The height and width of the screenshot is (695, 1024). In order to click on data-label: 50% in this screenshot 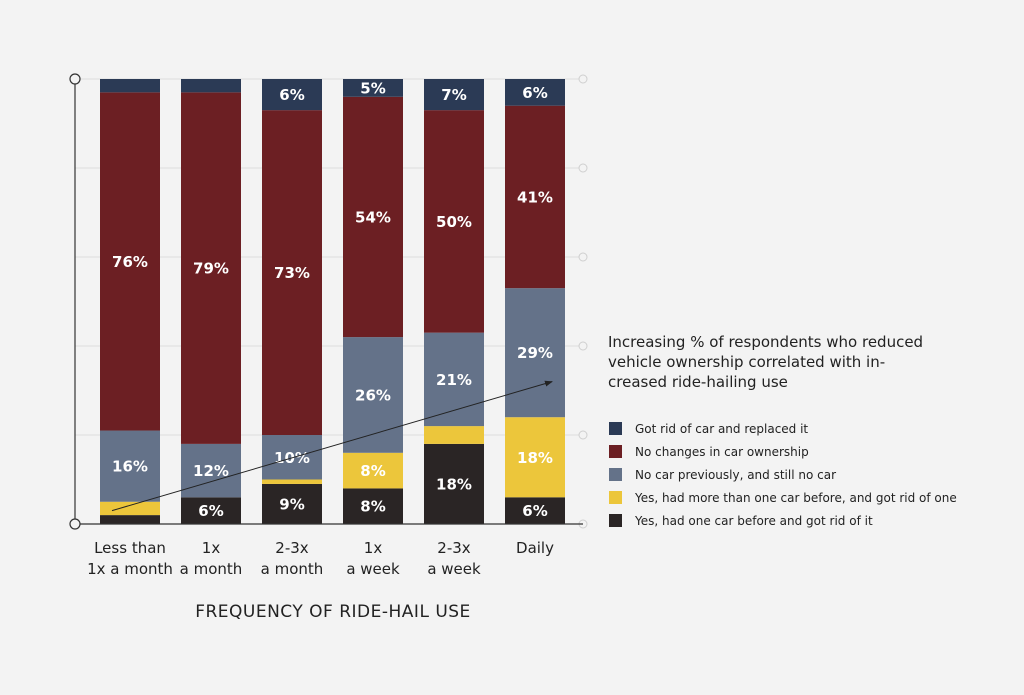, I will do `click(454, 222)`.